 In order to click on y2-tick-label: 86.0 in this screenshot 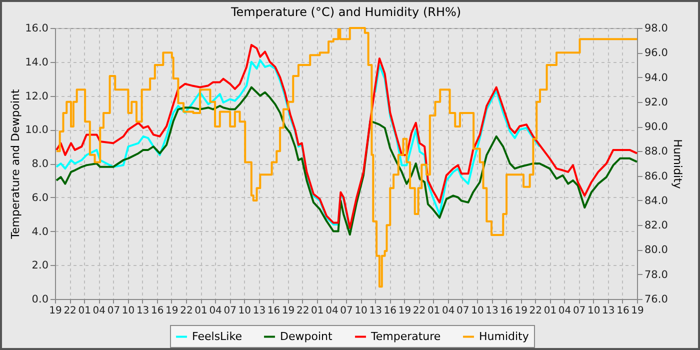, I will do `click(656, 176)`.